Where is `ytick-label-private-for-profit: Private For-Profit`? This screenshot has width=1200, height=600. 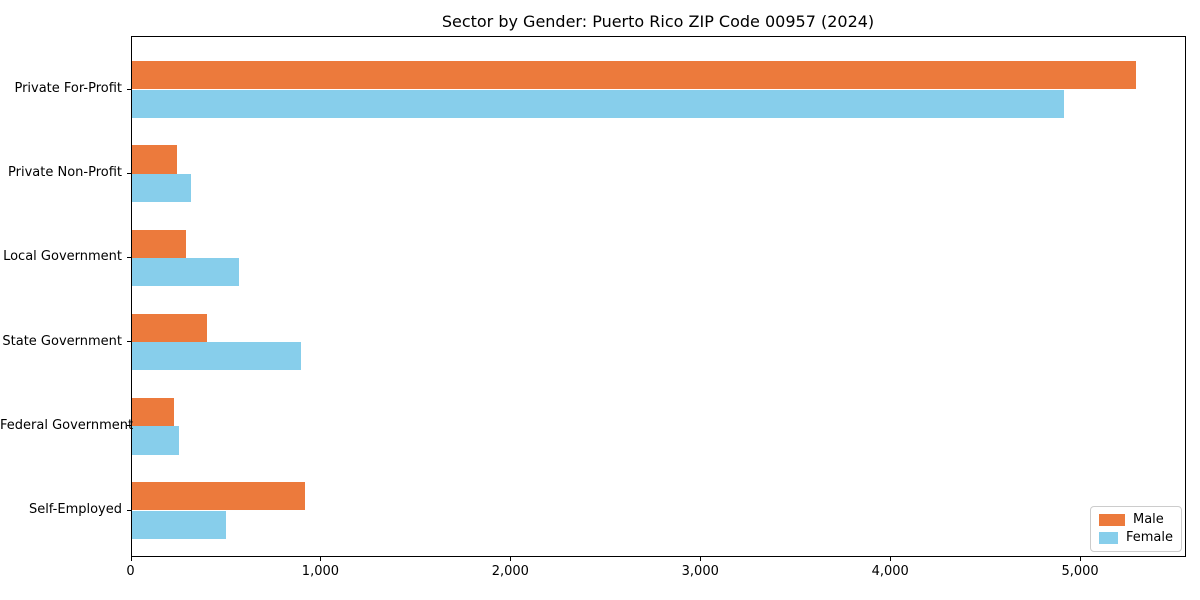 ytick-label-private-for-profit: Private For-Profit is located at coordinates (68, 88).